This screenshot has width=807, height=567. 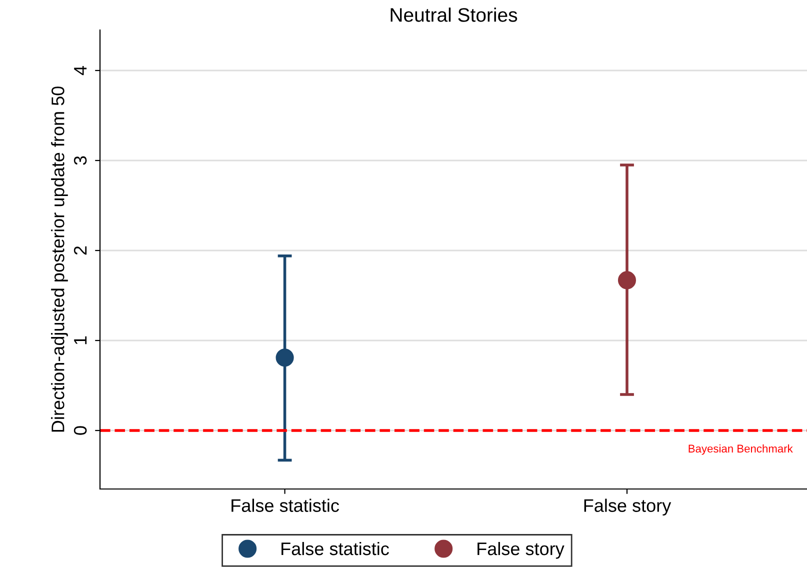 I want to click on y-tick-label: 3, so click(x=80, y=160).